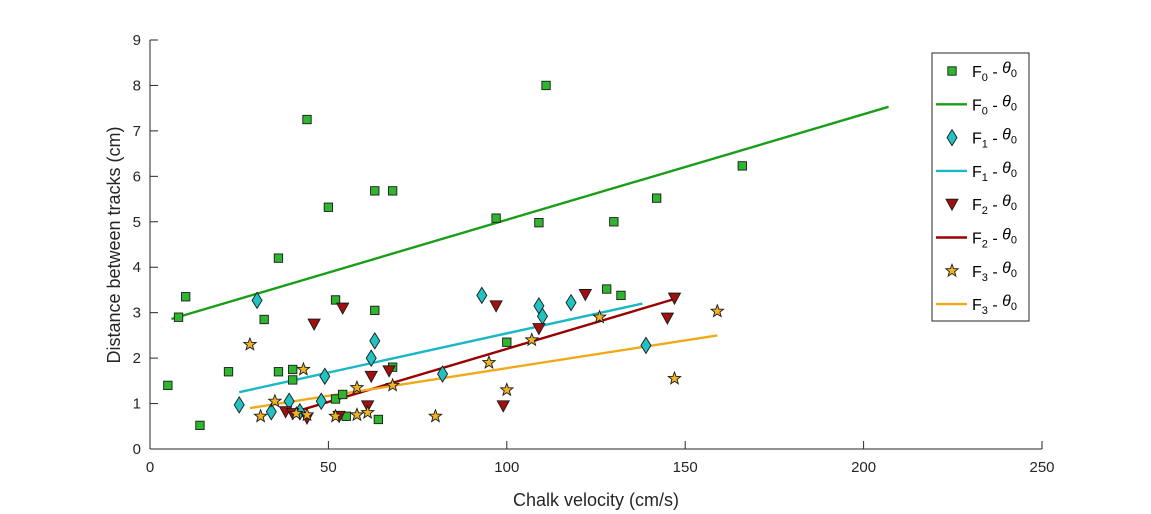 The width and height of the screenshot is (1151, 514). What do you see at coordinates (952, 270) in the screenshot?
I see `legend-marker-F3` at bounding box center [952, 270].